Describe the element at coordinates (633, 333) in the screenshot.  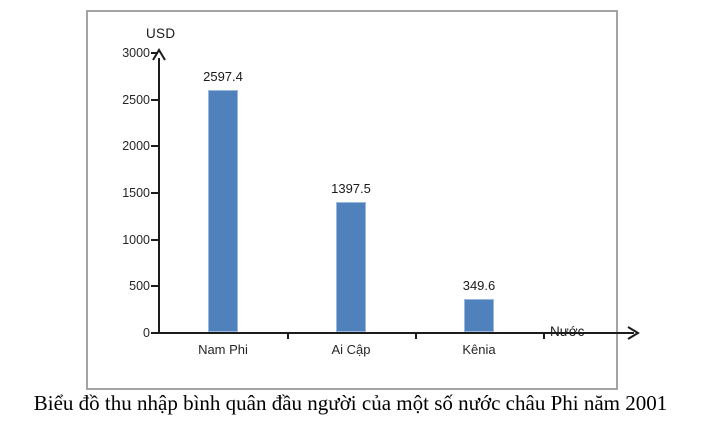
I see `x-axis-arrow-icon` at that location.